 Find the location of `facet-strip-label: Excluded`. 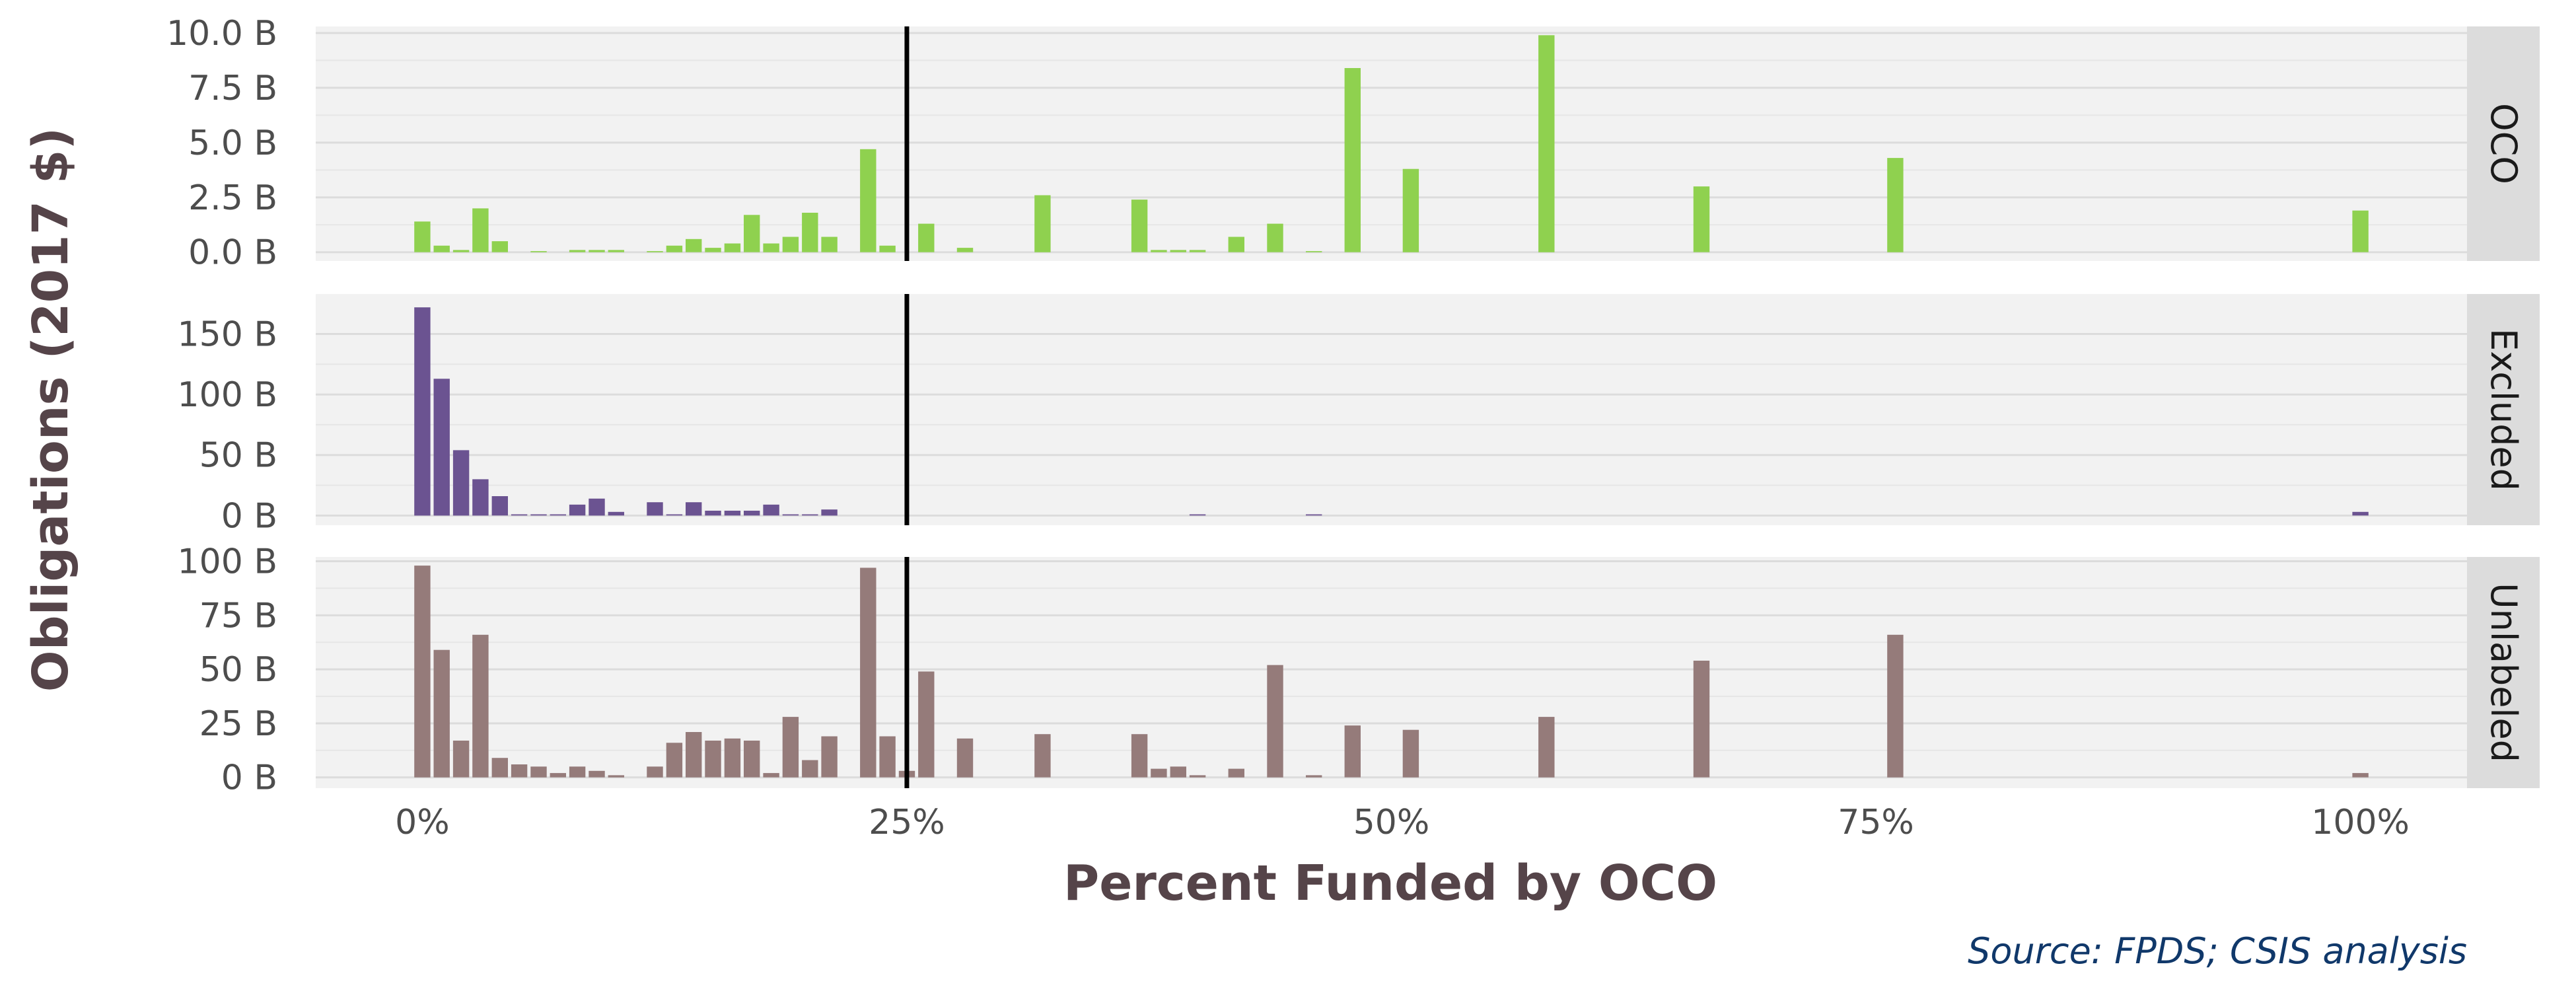

facet-strip-label: Excluded is located at coordinates (2504, 409).